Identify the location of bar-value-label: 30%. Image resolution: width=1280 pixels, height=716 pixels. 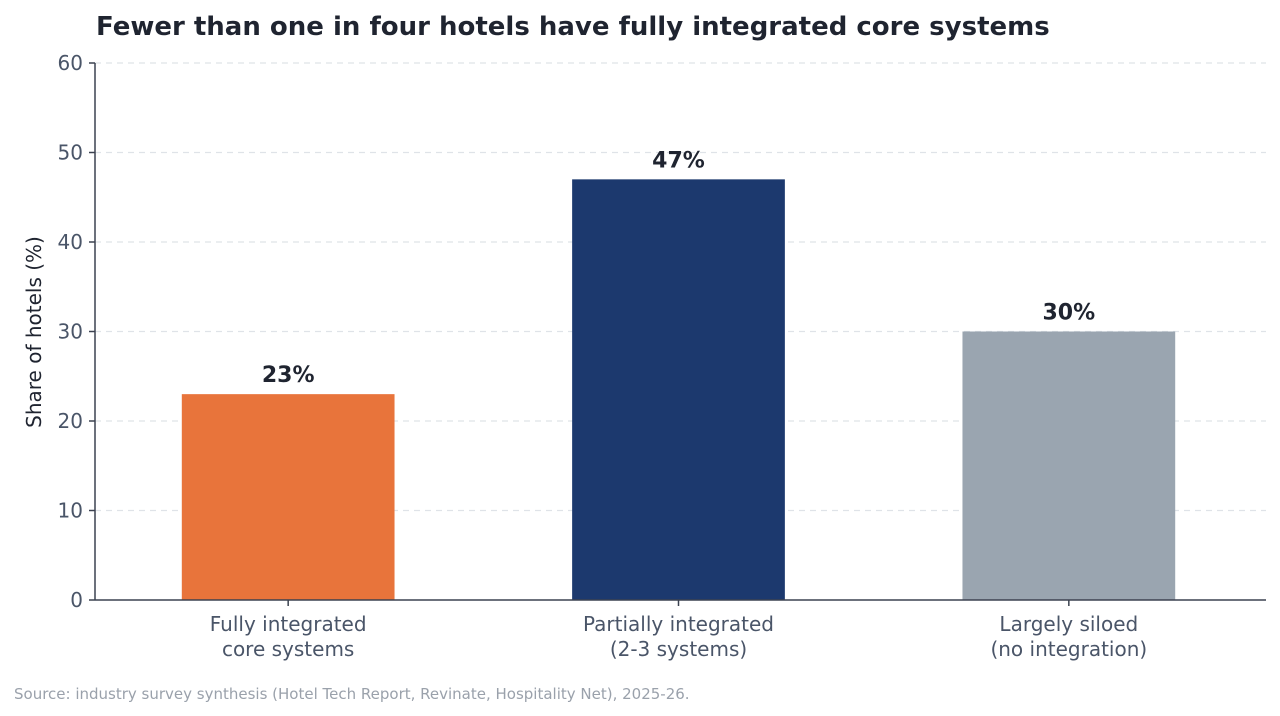
(1068, 313).